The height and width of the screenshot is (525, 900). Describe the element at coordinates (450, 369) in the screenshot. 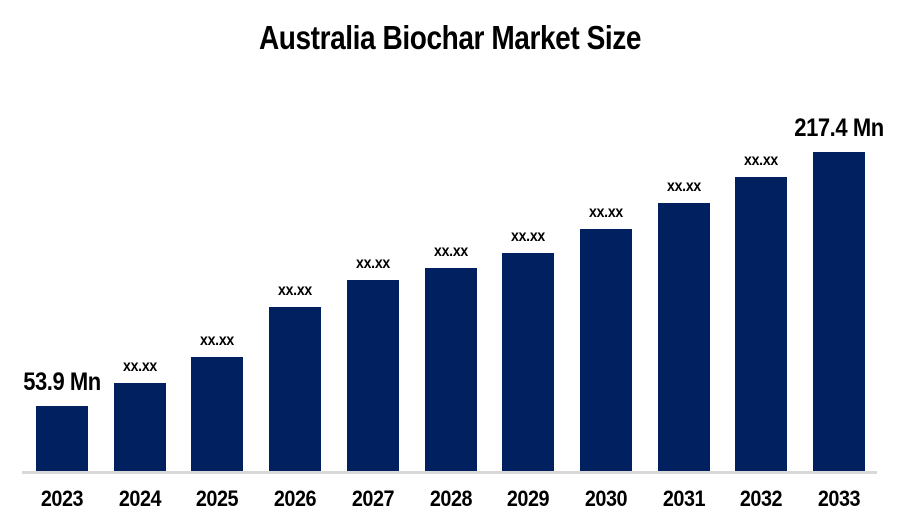

I see `bar-2028` at that location.